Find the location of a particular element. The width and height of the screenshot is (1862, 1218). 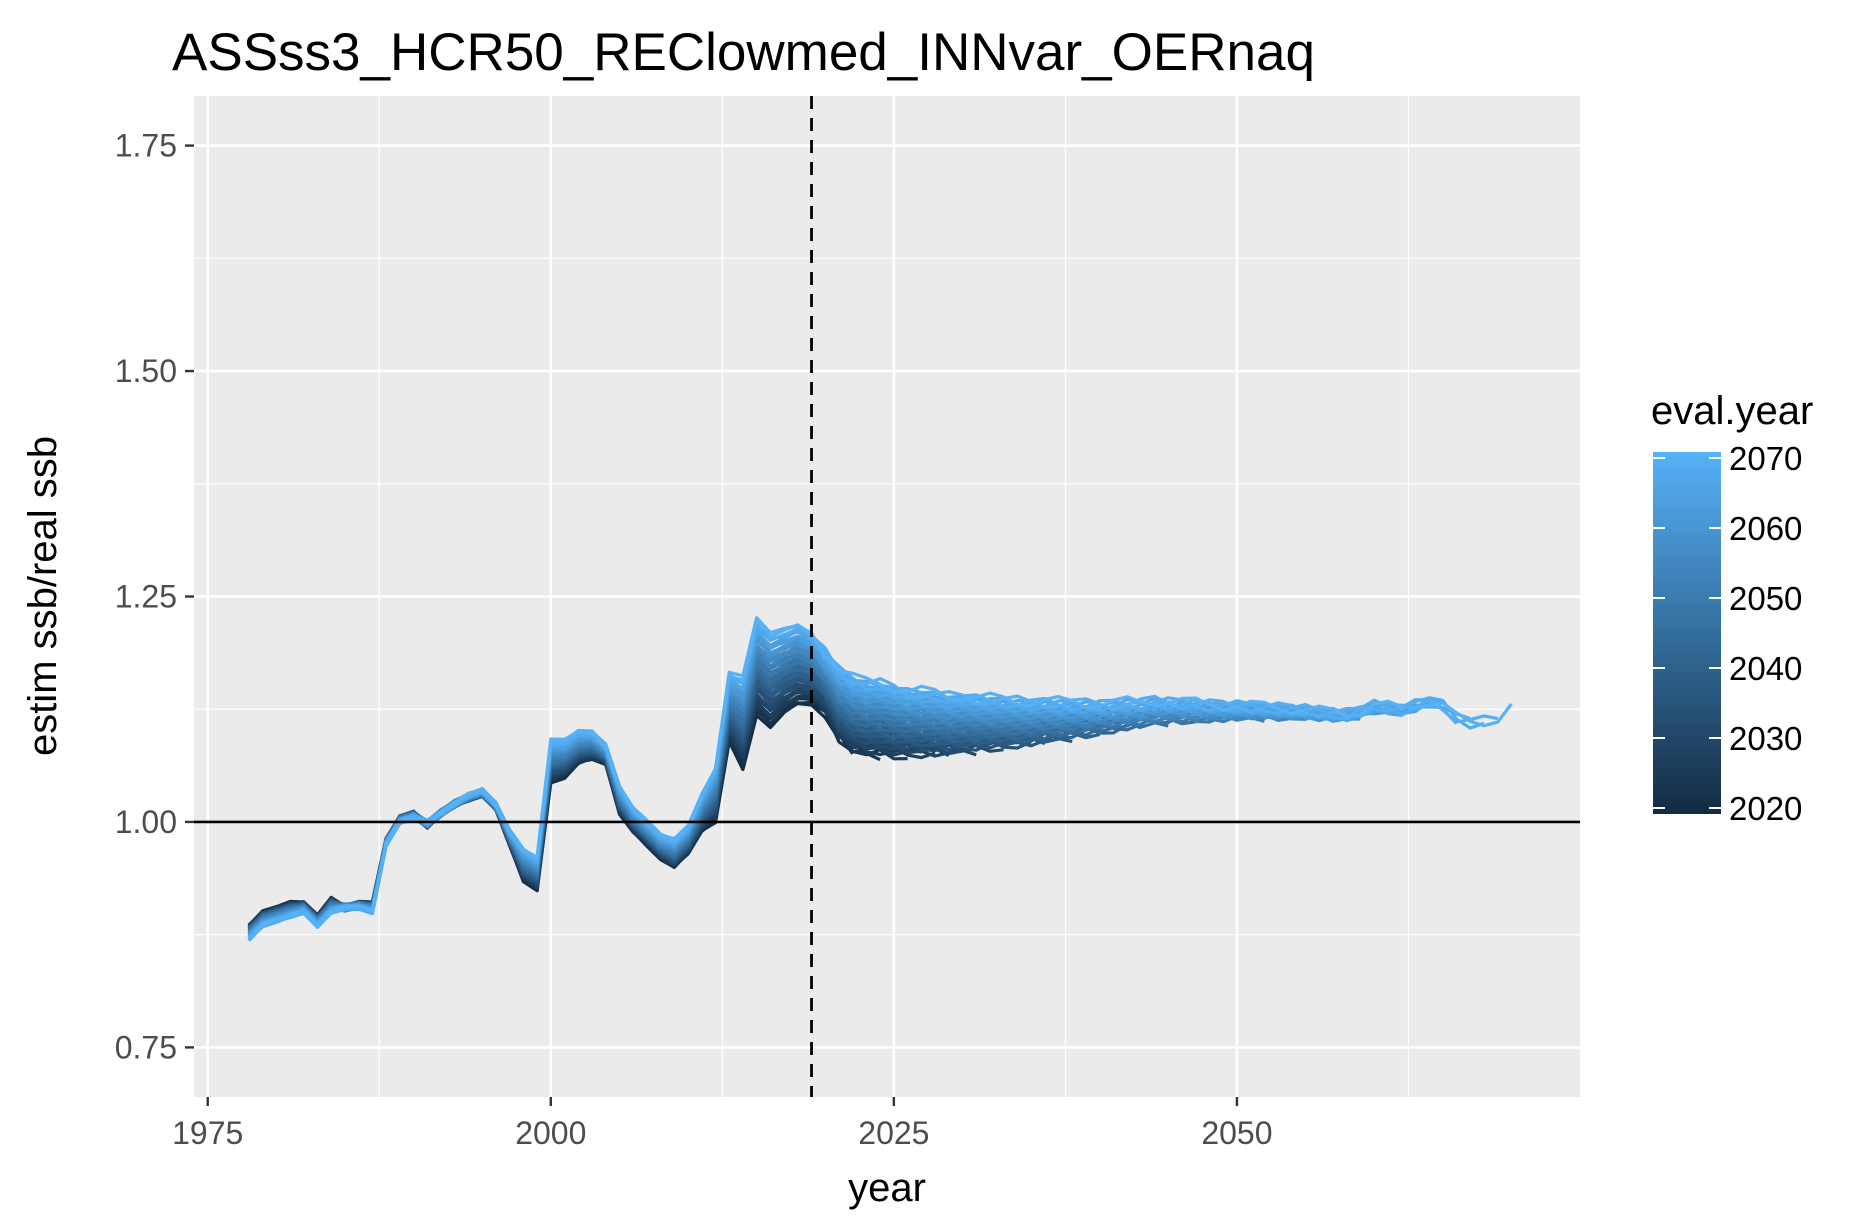

legend-tick-label: 2050 is located at coordinates (1765, 598).